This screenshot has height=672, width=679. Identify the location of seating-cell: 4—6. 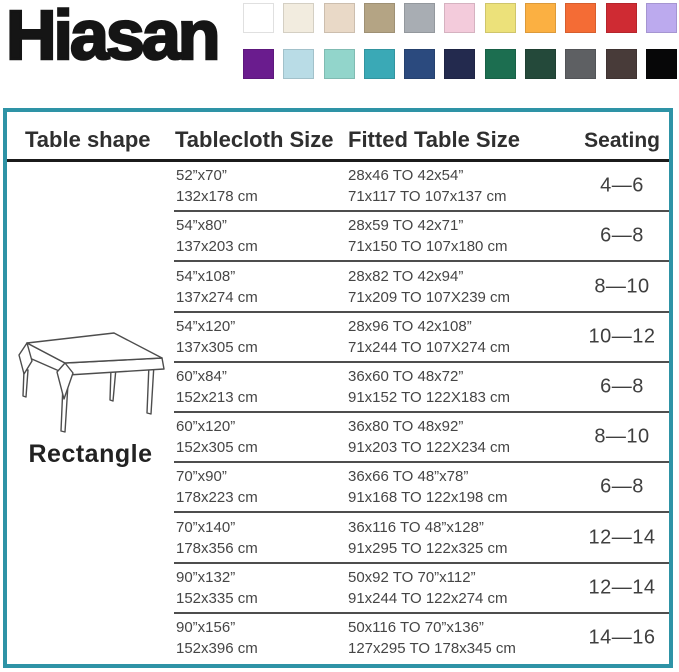
(622, 185).